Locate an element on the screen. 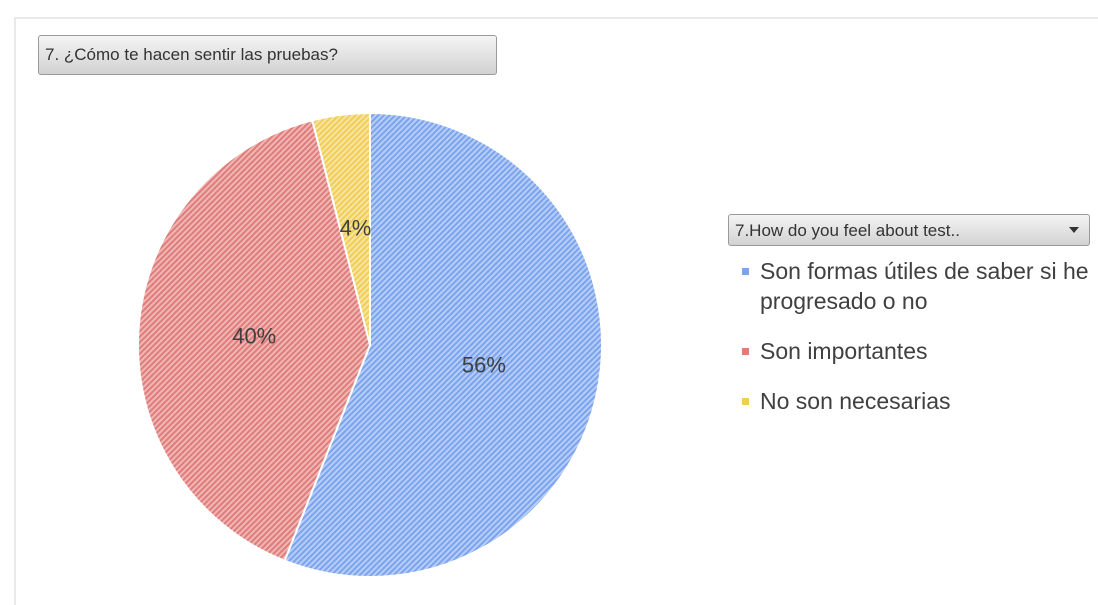 This screenshot has width=1098, height=605. legend-title: 7.How do you feel about test.. is located at coordinates (847, 230).